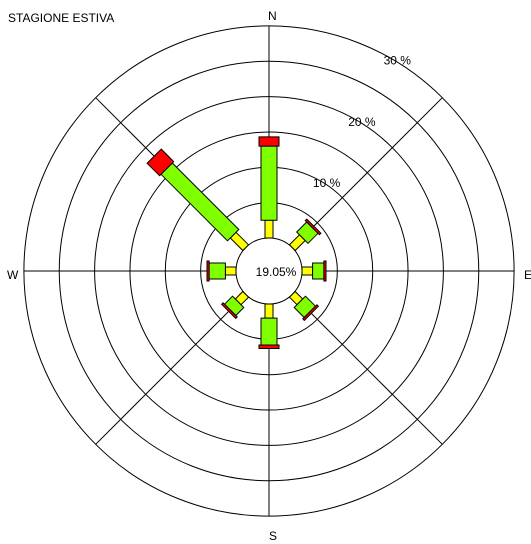 This screenshot has height=544, width=531. Describe the element at coordinates (13, 275) in the screenshot. I see `compass-label-west: W` at that location.